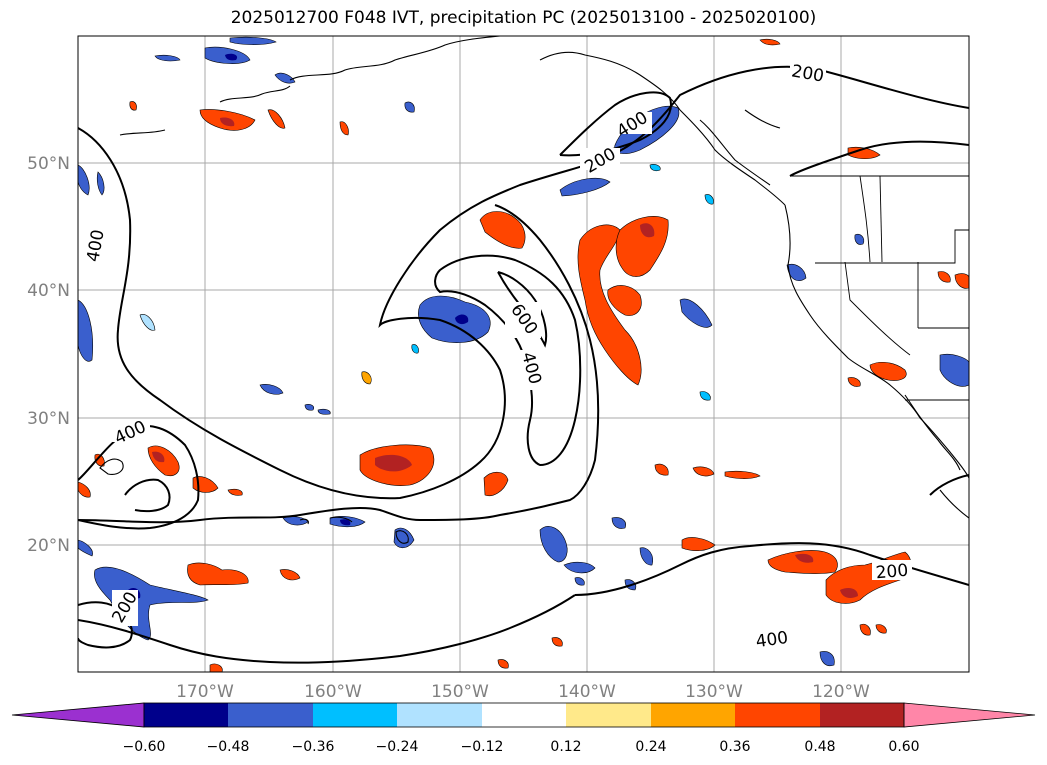  What do you see at coordinates (48, 419) in the screenshot?
I see `lat-label: 30°N` at bounding box center [48, 419].